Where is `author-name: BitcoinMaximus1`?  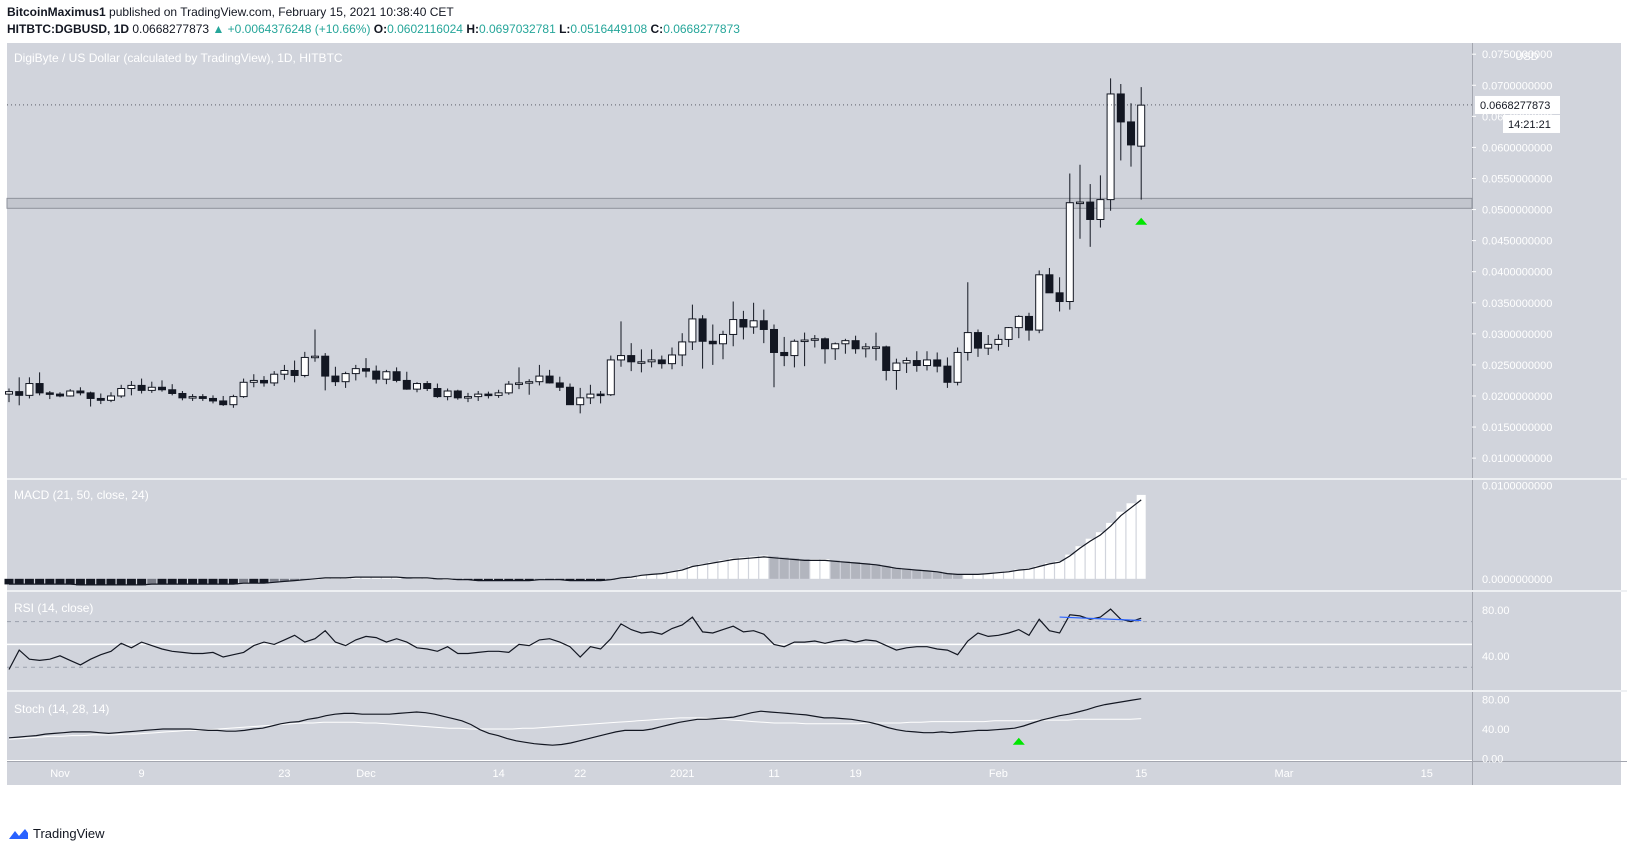
author-name: BitcoinMaximus1 is located at coordinates (56, 12).